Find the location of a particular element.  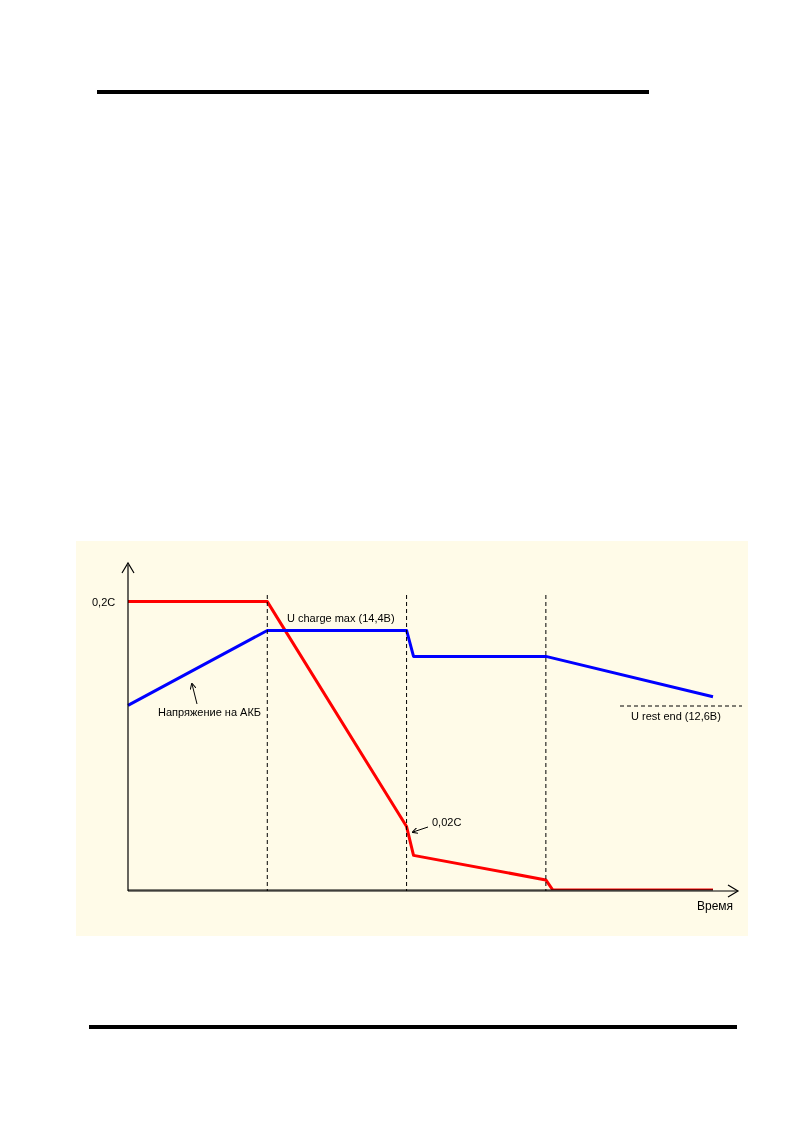

text: 0,2C is located at coordinates (104, 602).